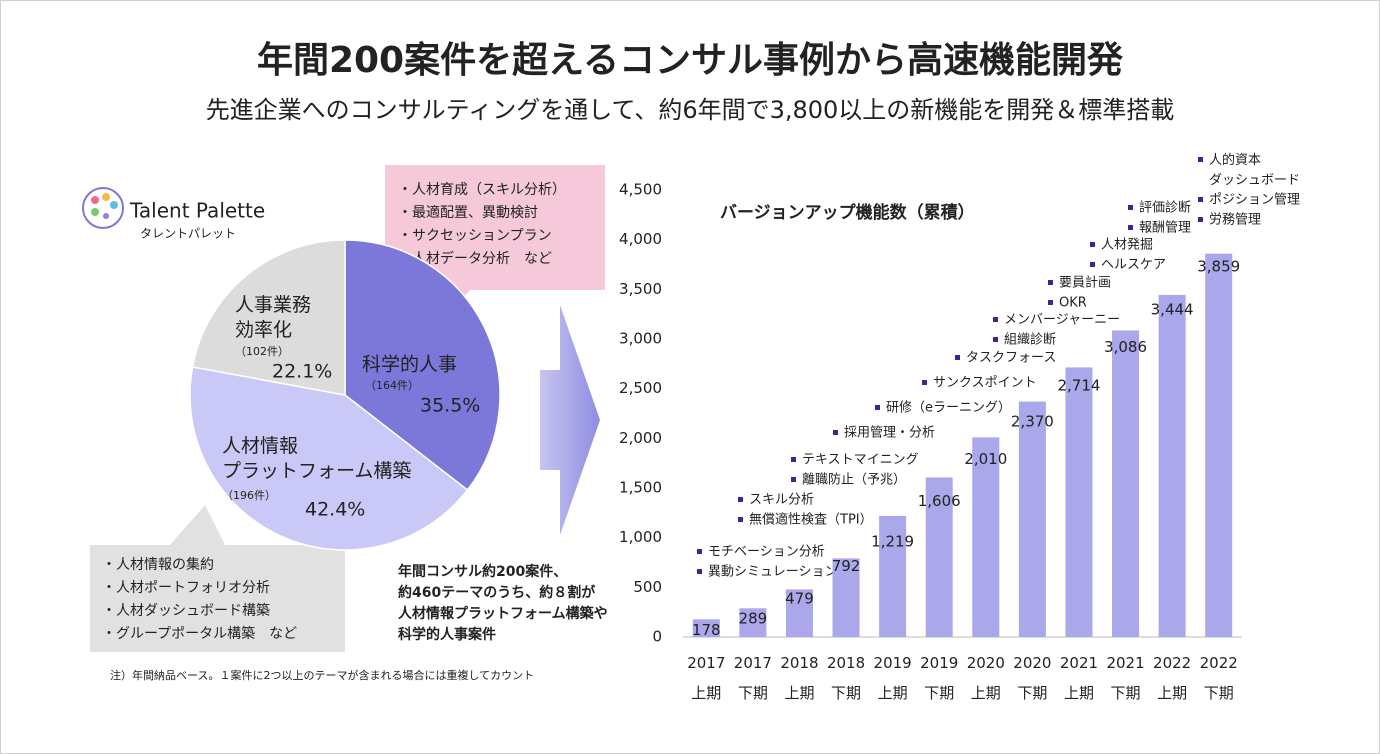  What do you see at coordinates (1073, 303) in the screenshot?
I see `annotation-text: OKR` at bounding box center [1073, 303].